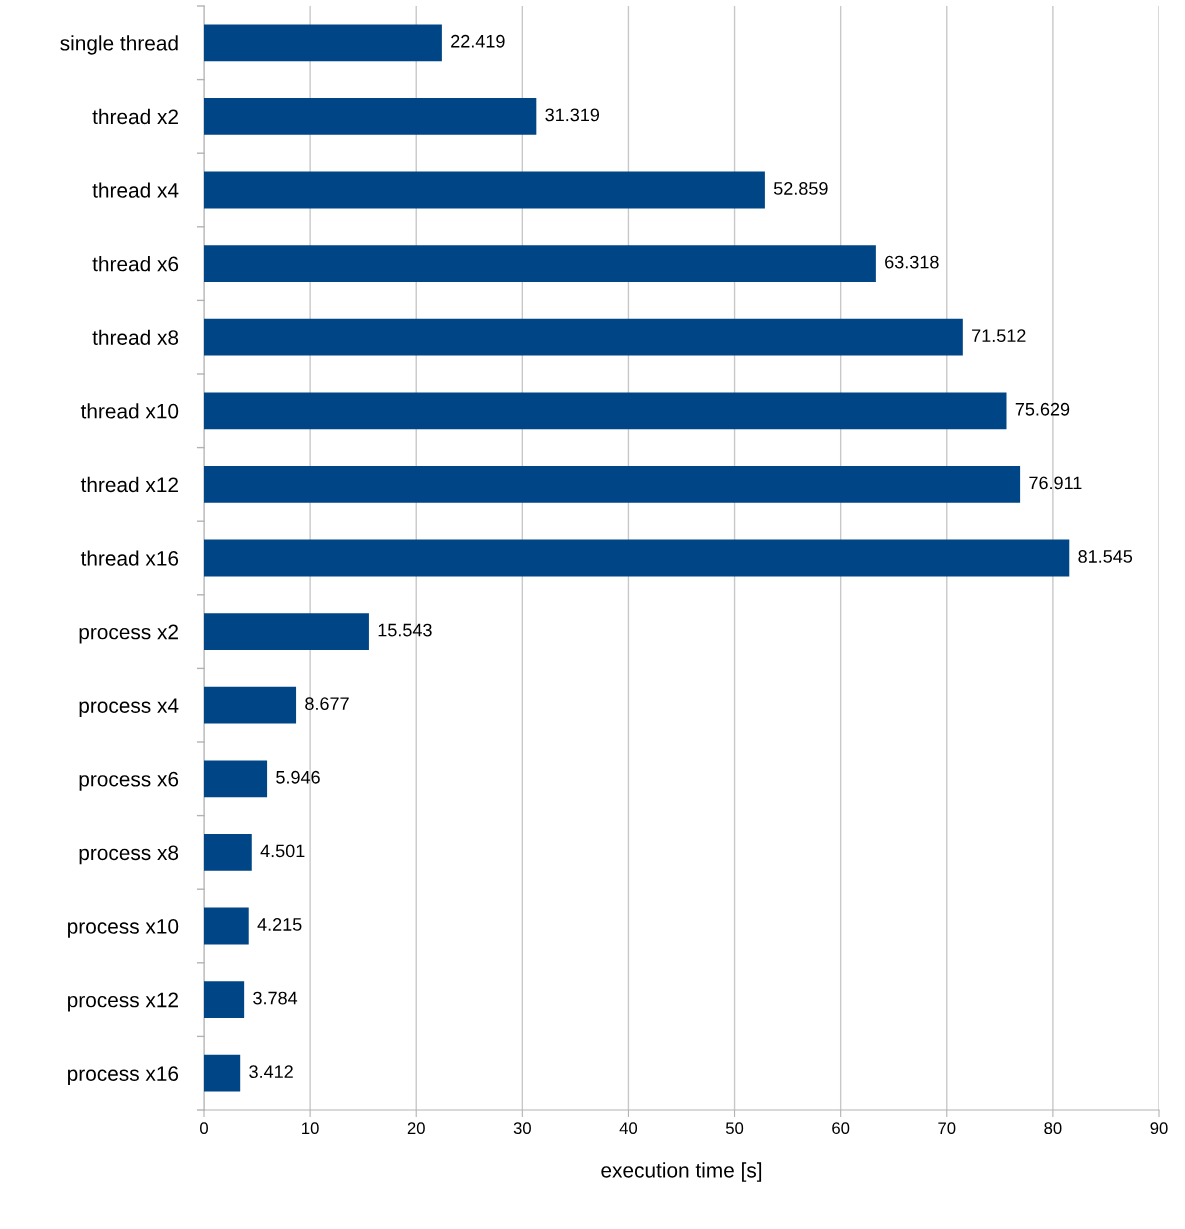 The image size is (1185, 1229). What do you see at coordinates (128, 634) in the screenshot?
I see `y-tick-label: process x2` at bounding box center [128, 634].